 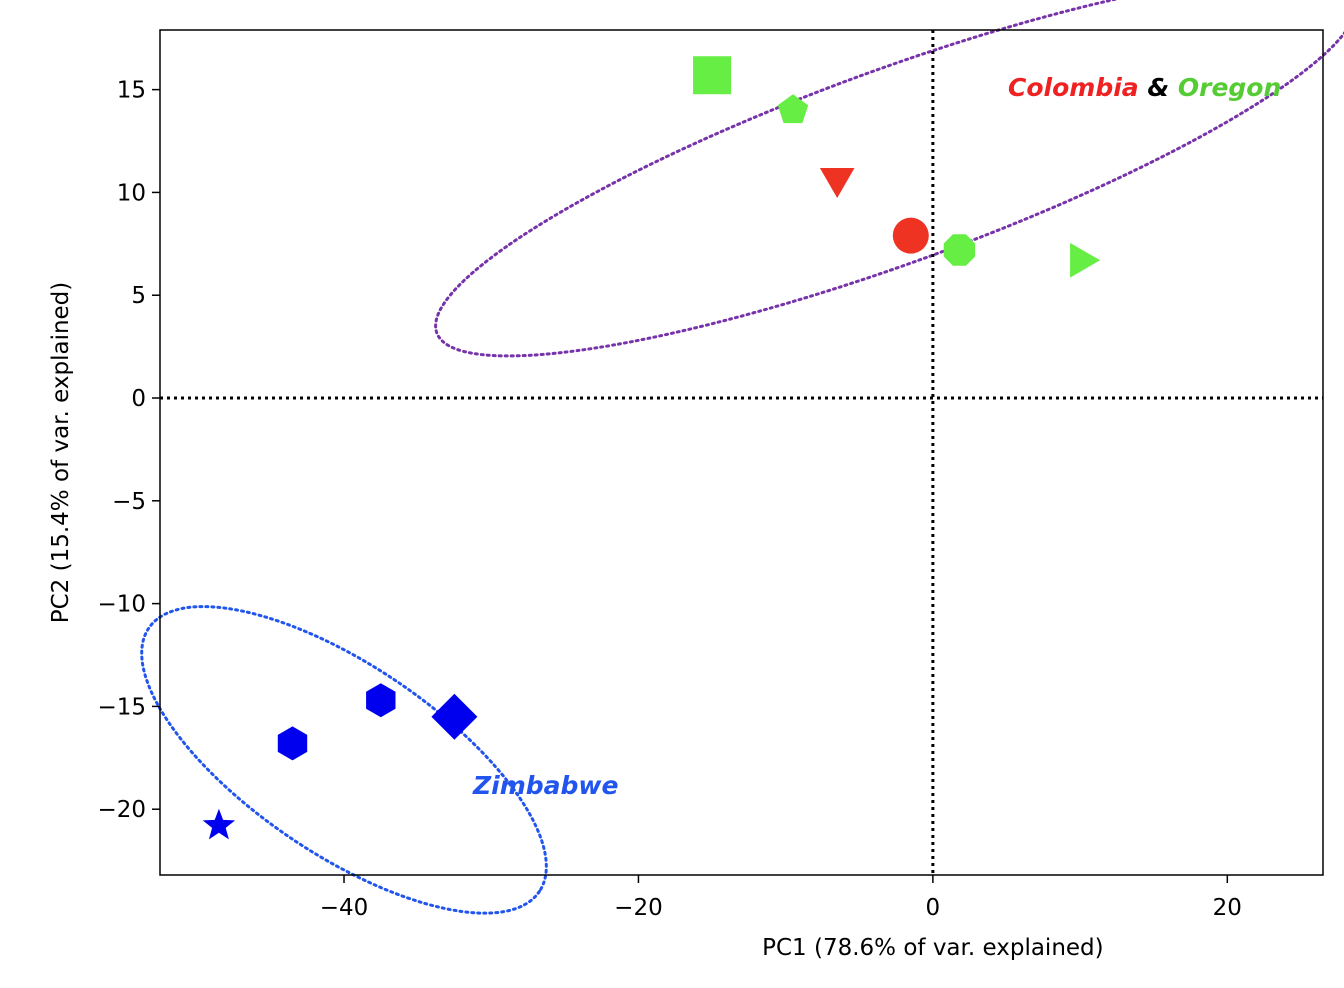 I want to click on annotation-ampersand: &, so click(x=1158, y=87).